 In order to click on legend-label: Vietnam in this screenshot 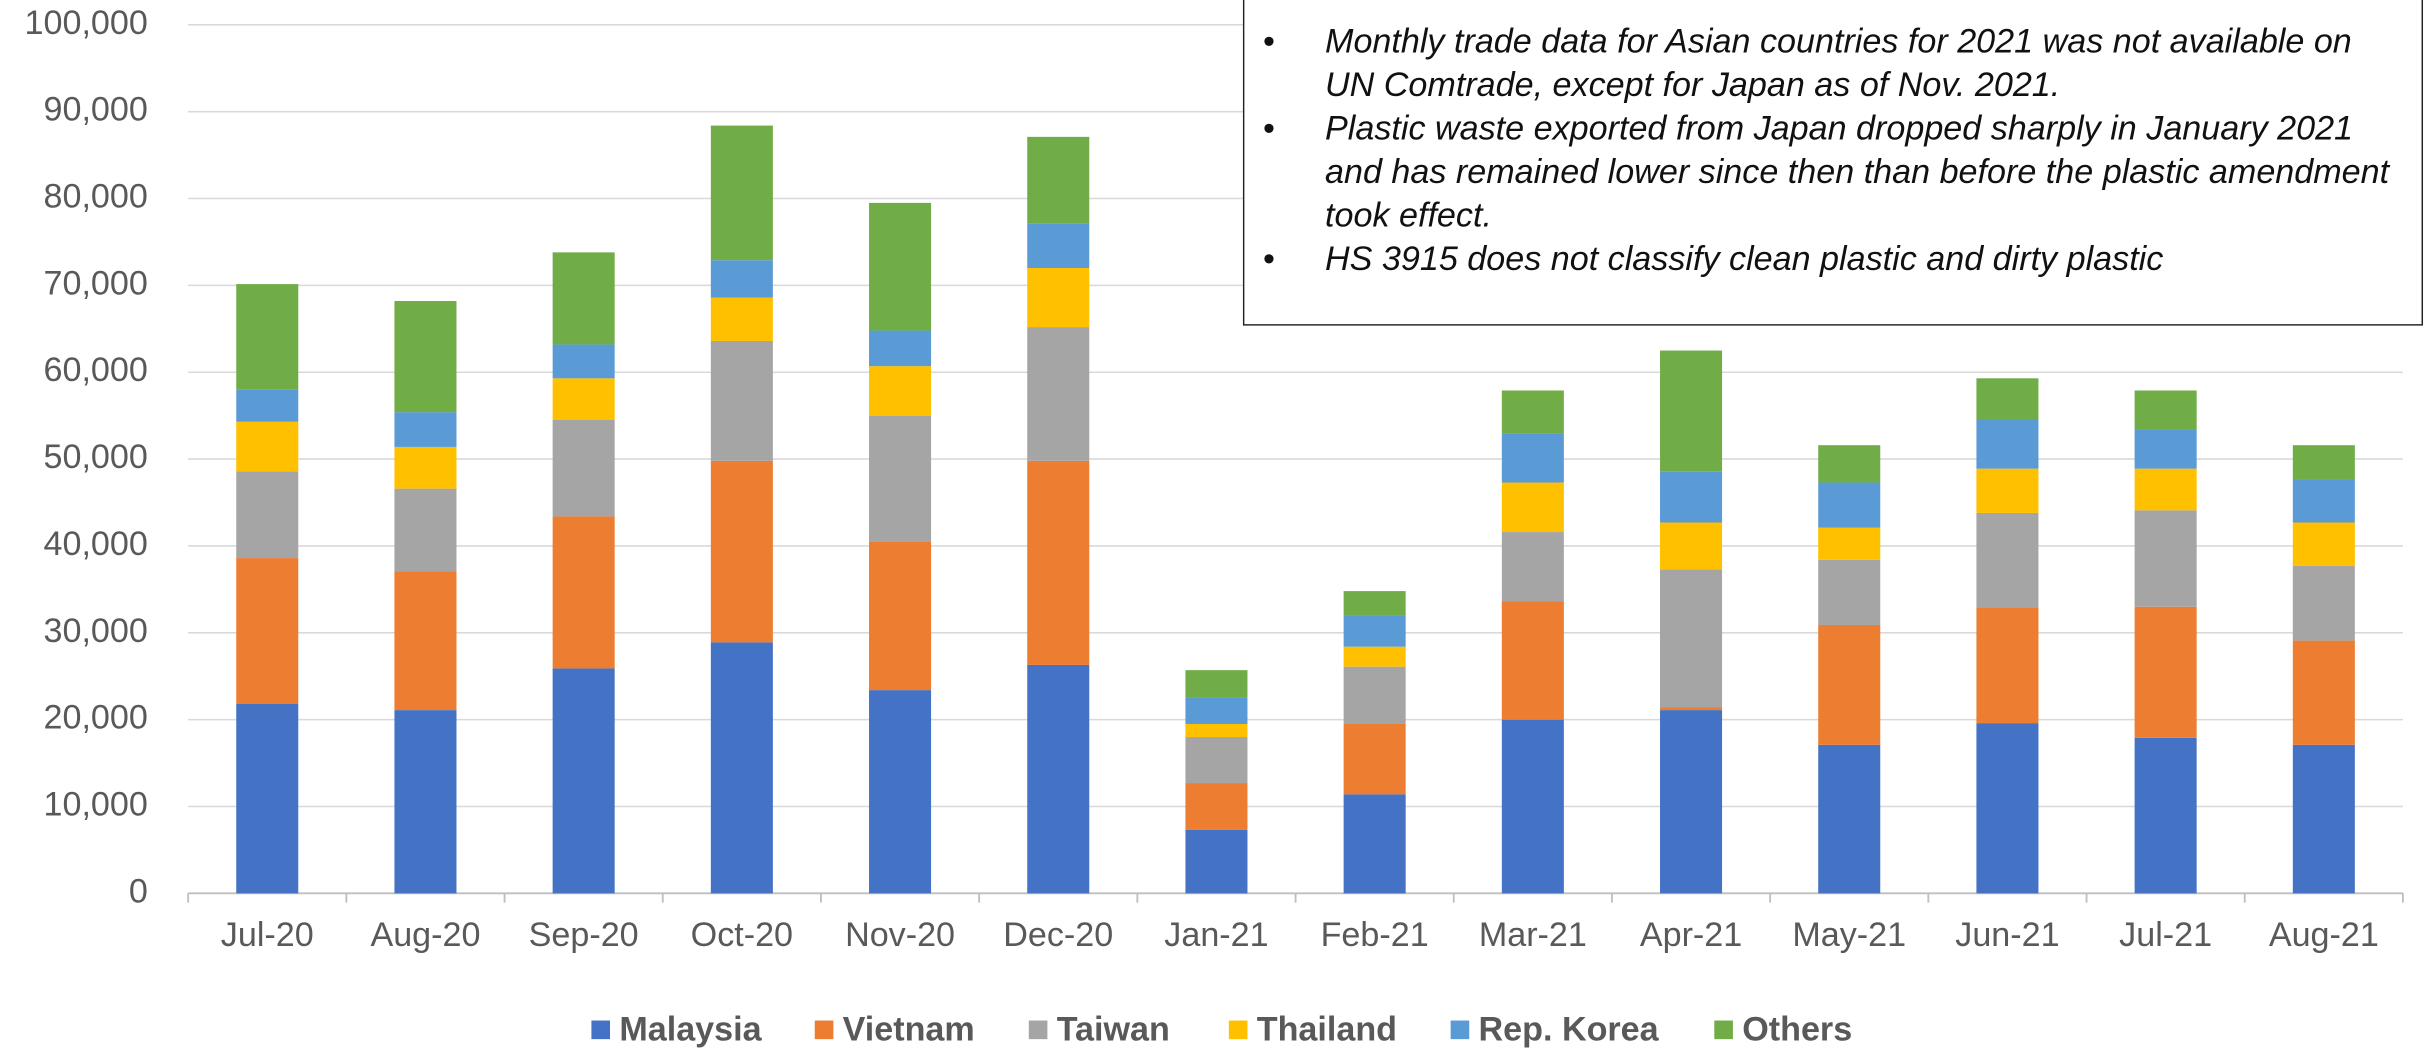, I will do `click(909, 1029)`.